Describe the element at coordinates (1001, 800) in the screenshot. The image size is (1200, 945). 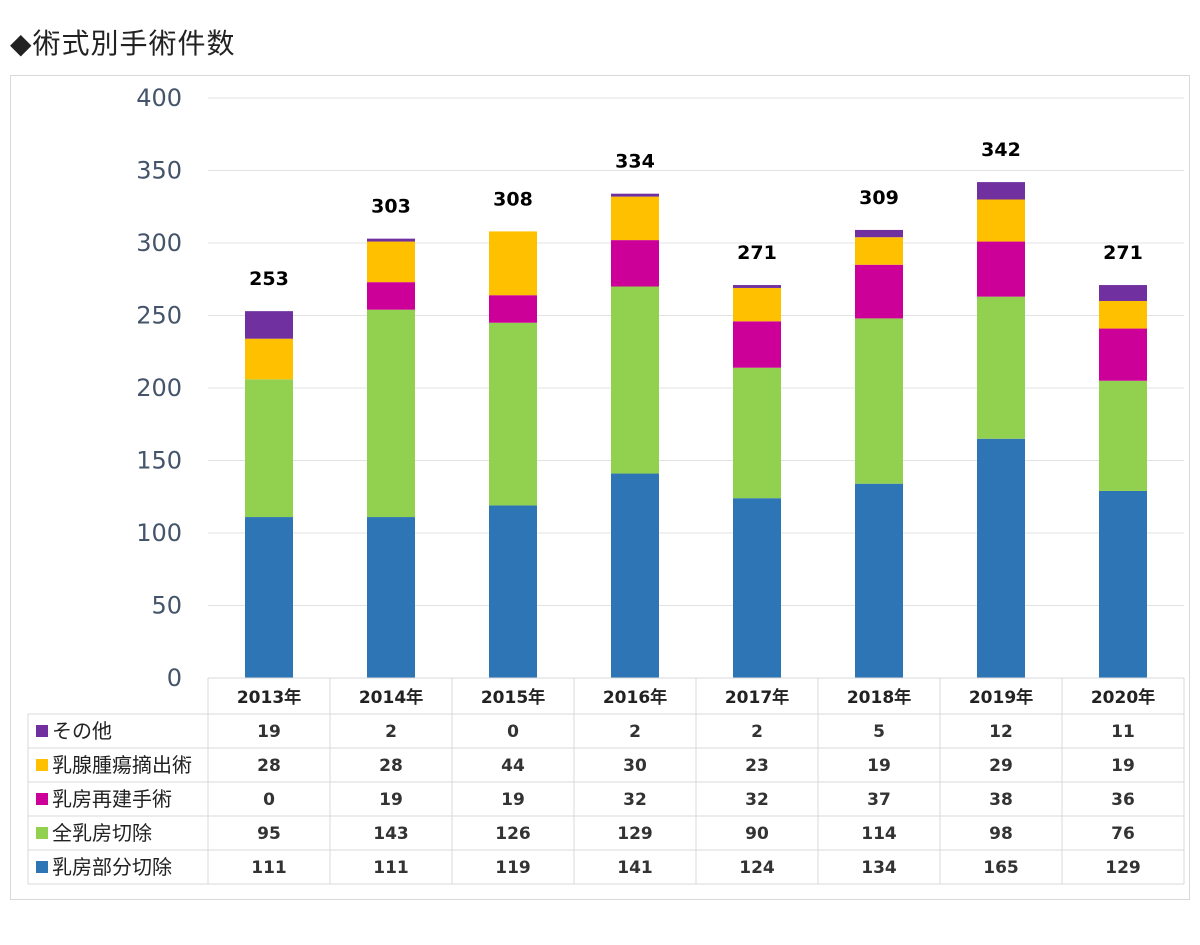
I see `data-label: 38` at that location.